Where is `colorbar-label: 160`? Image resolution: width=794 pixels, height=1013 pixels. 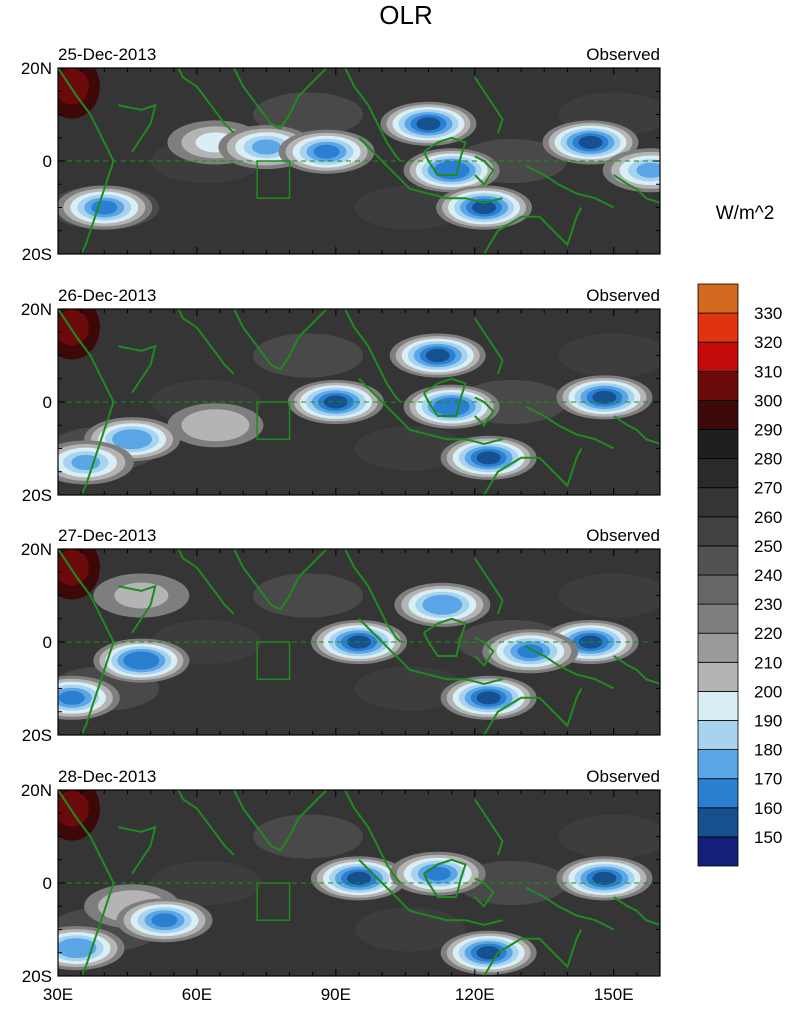 colorbar-label: 160 is located at coordinates (768, 808).